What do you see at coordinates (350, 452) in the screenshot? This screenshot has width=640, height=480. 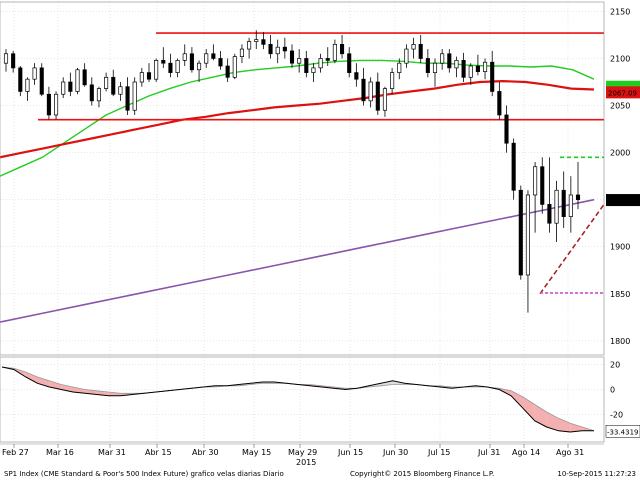 I see `x-tick-label: Jun 15` at bounding box center [350, 452].